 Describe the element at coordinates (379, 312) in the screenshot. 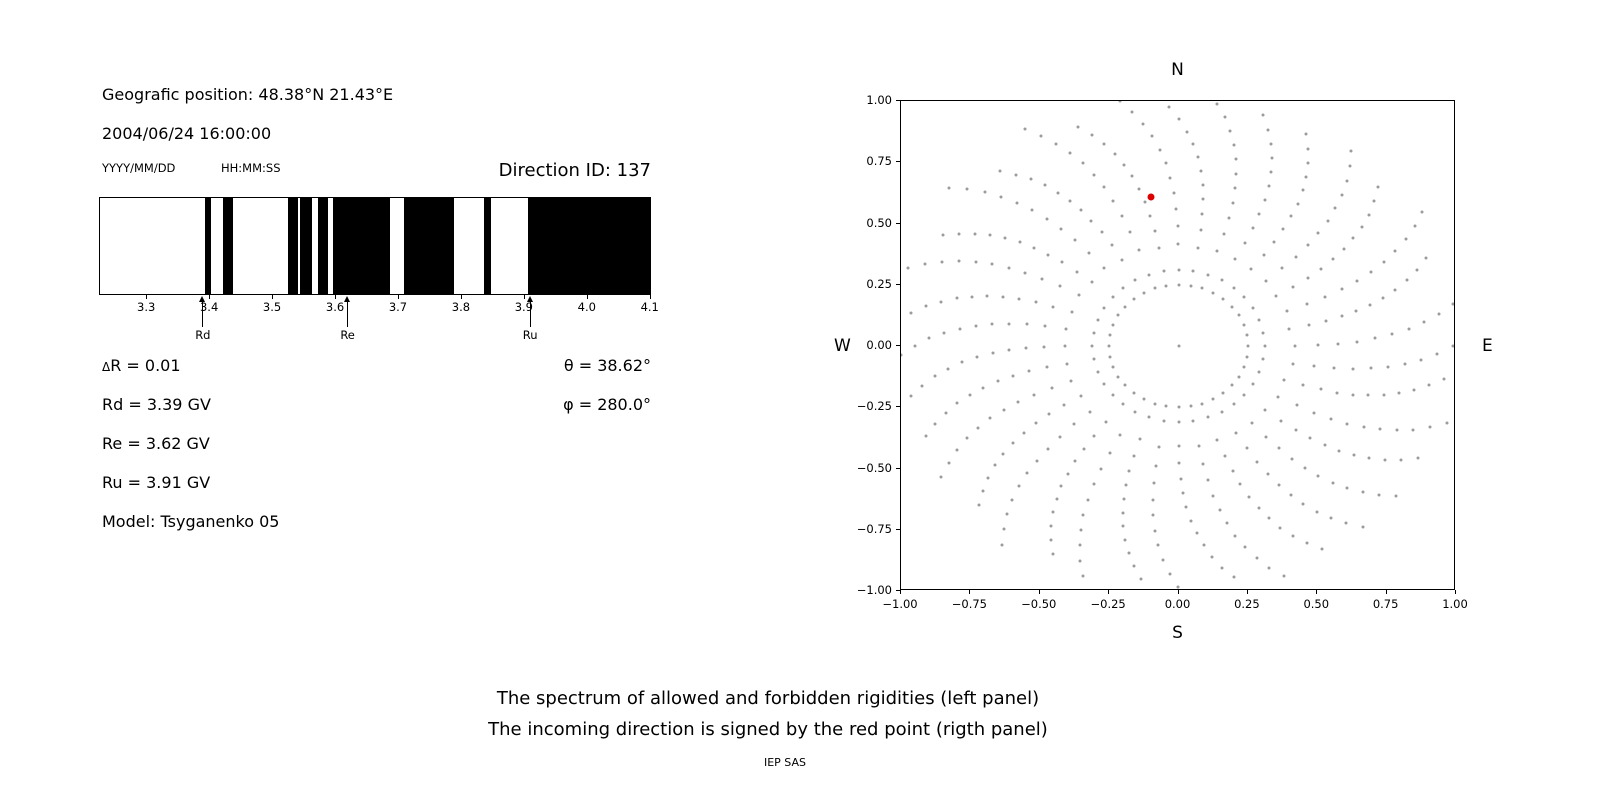

I see `rigidity-axis: 3.3 3.4 3.5 3.6 3.7 3.8 3.9 4.0 4.1` at that location.